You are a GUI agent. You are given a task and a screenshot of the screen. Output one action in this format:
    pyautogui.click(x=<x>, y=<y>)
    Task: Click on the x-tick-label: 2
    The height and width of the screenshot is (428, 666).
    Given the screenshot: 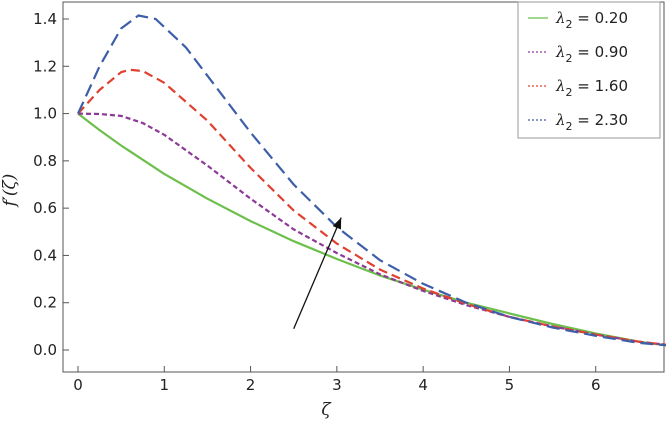 What is the action you would take?
    pyautogui.click(x=251, y=385)
    